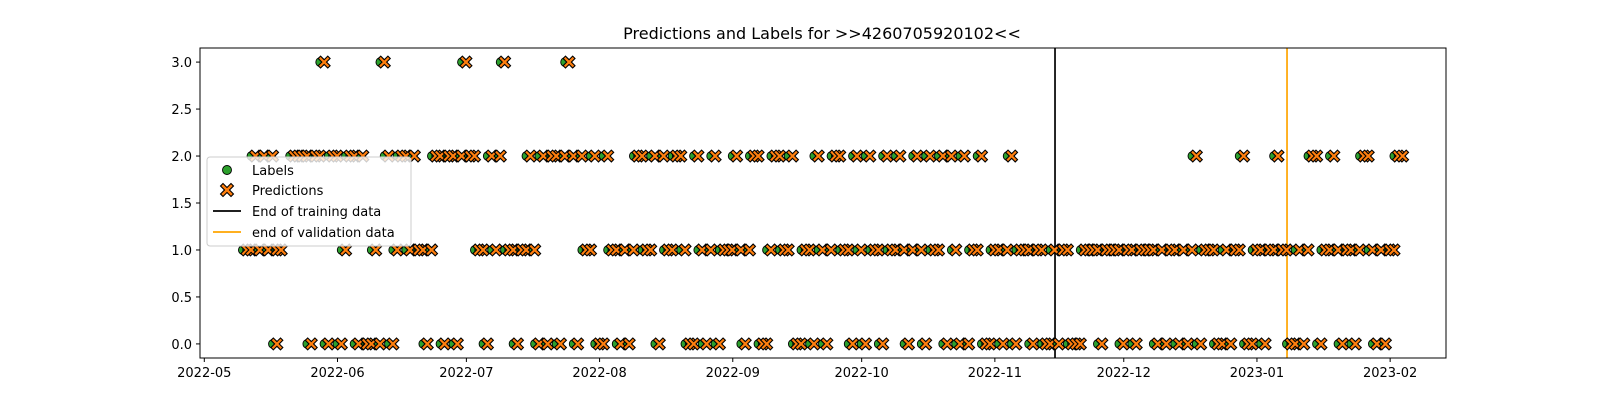 The width and height of the screenshot is (1600, 400). What do you see at coordinates (181, 157) in the screenshot?
I see `y-tick-label: 2.0` at bounding box center [181, 157].